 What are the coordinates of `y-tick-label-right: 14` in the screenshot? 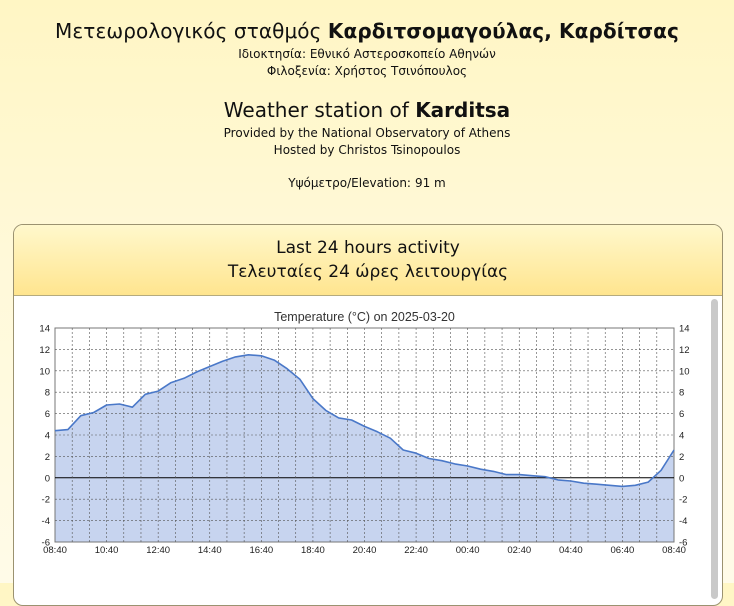 It's located at (684, 329).